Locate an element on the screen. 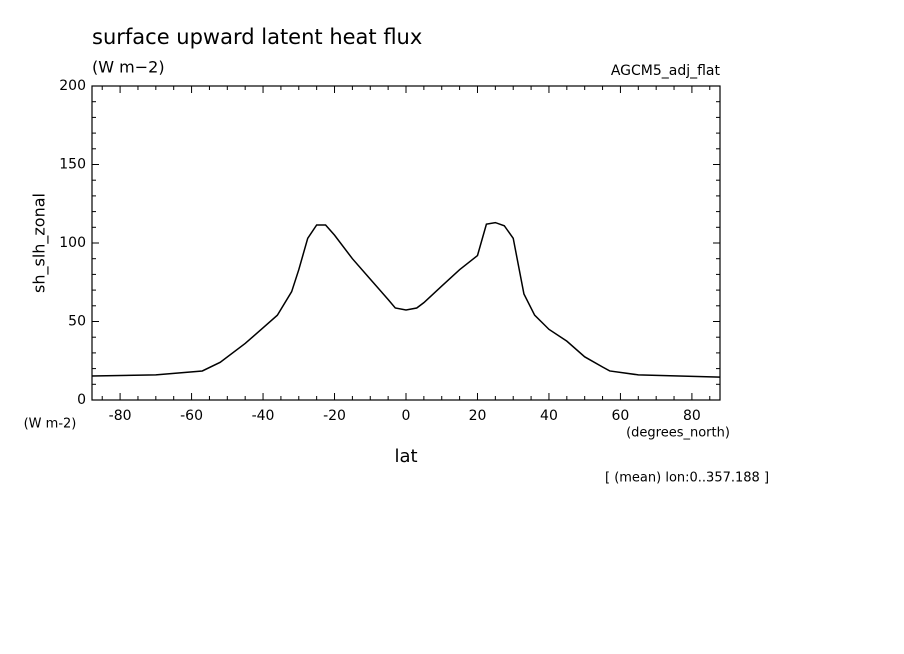 The image size is (904, 654). x-tick-label: -60 is located at coordinates (191, 416).